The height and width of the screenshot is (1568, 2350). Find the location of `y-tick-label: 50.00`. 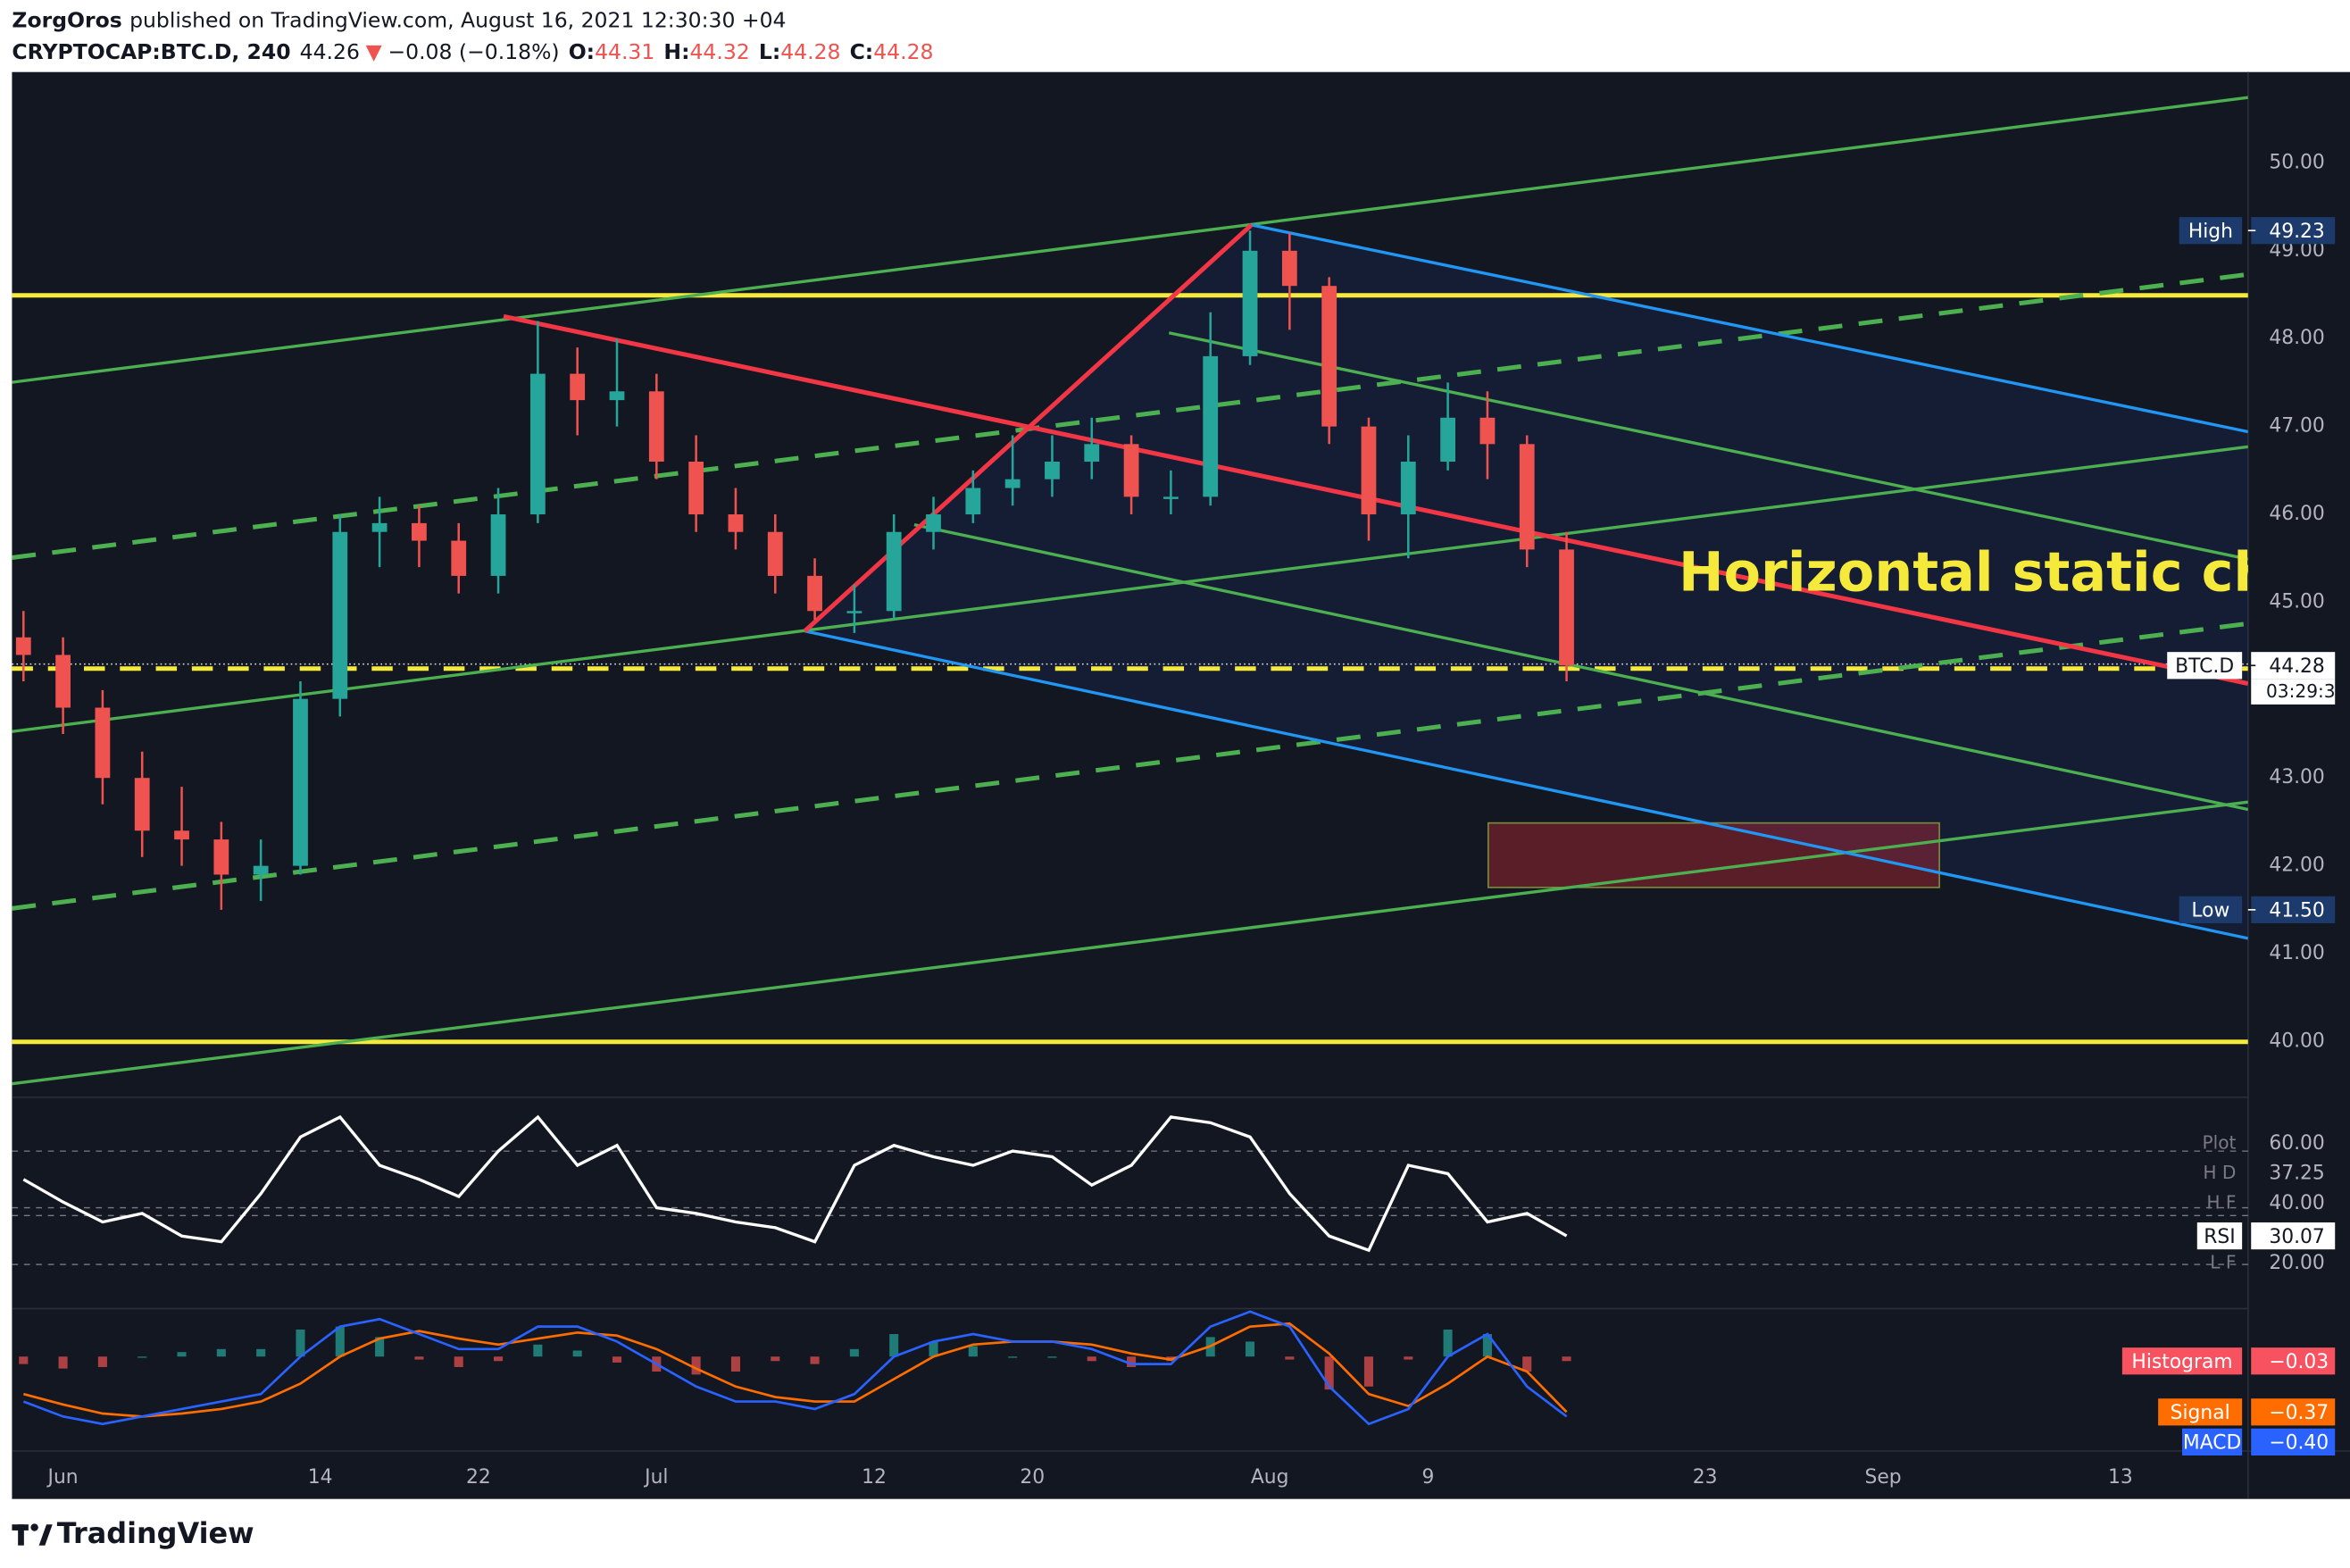

y-tick-label: 50.00 is located at coordinates (2297, 162).